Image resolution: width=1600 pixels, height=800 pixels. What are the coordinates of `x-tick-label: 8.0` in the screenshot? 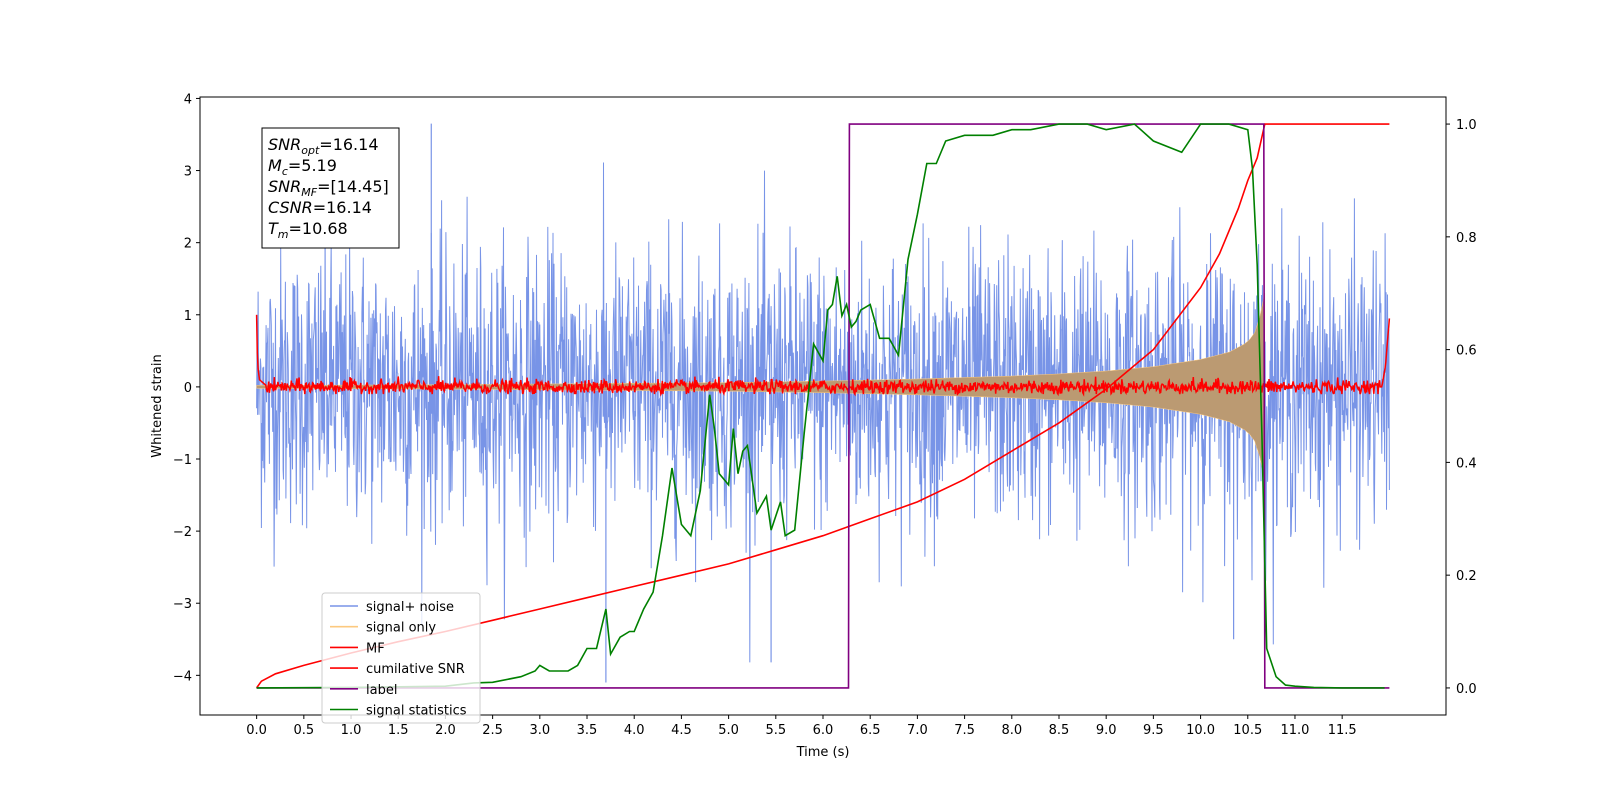 It's located at (1011, 730).